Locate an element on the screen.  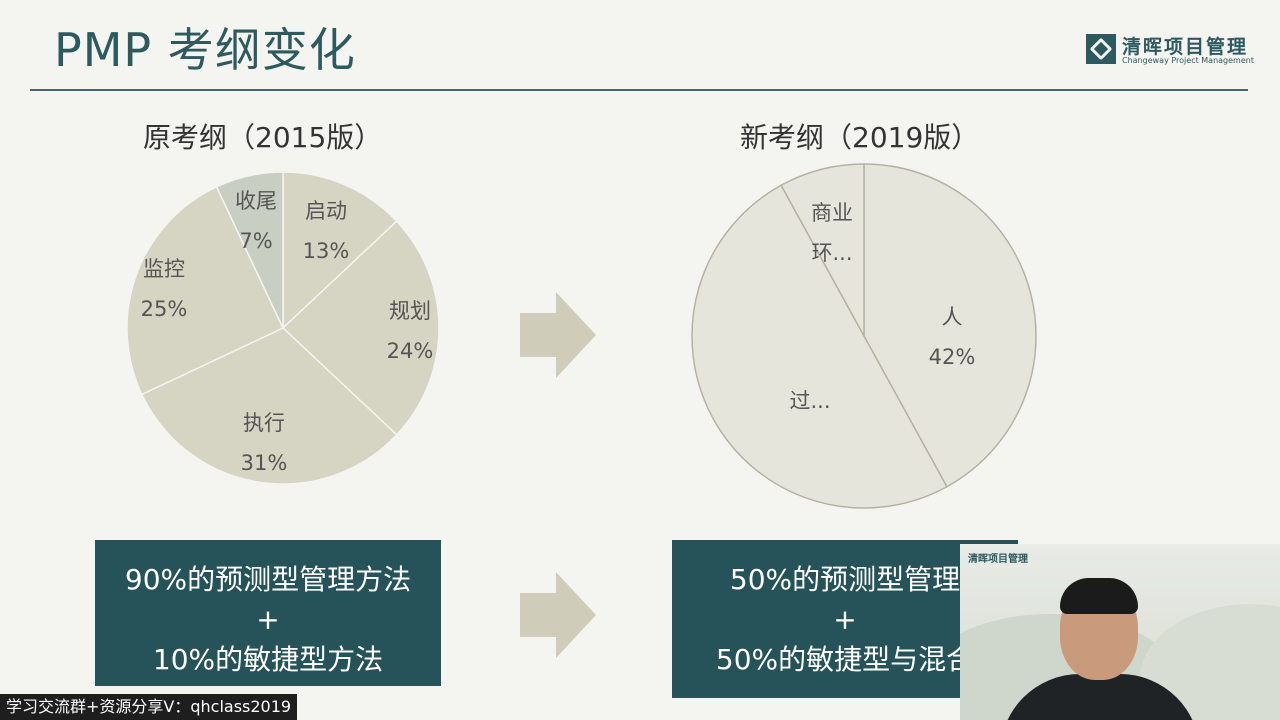
pie-slice-执行 is located at coordinates (269, 406).